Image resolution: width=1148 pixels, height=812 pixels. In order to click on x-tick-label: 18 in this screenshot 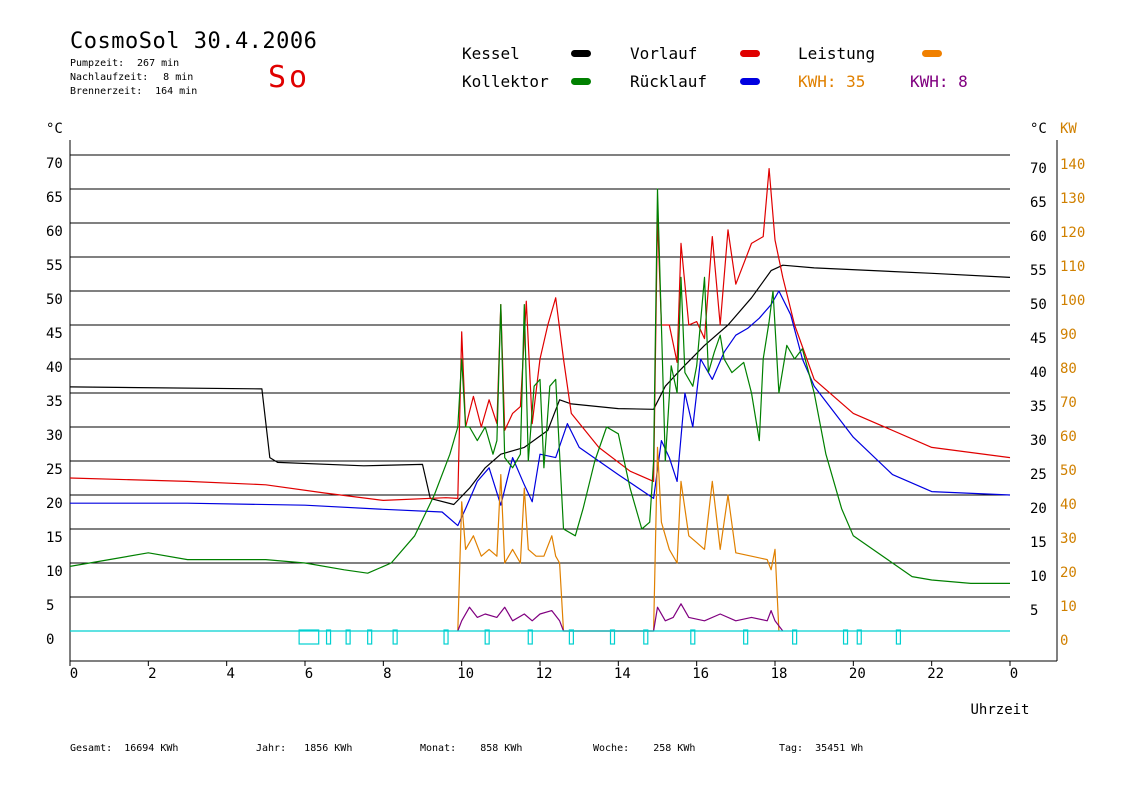, I will do `click(779, 674)`.